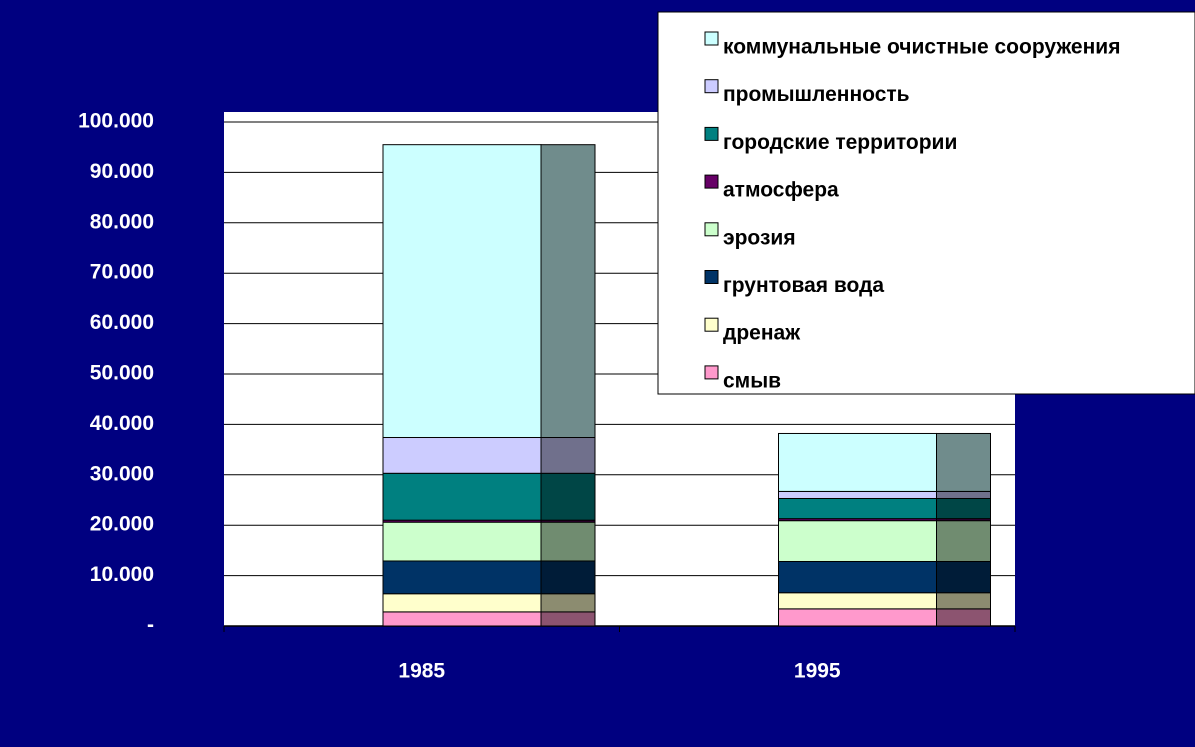 This screenshot has width=1195, height=747. I want to click on y-tick-label: 40.000, so click(122, 423).